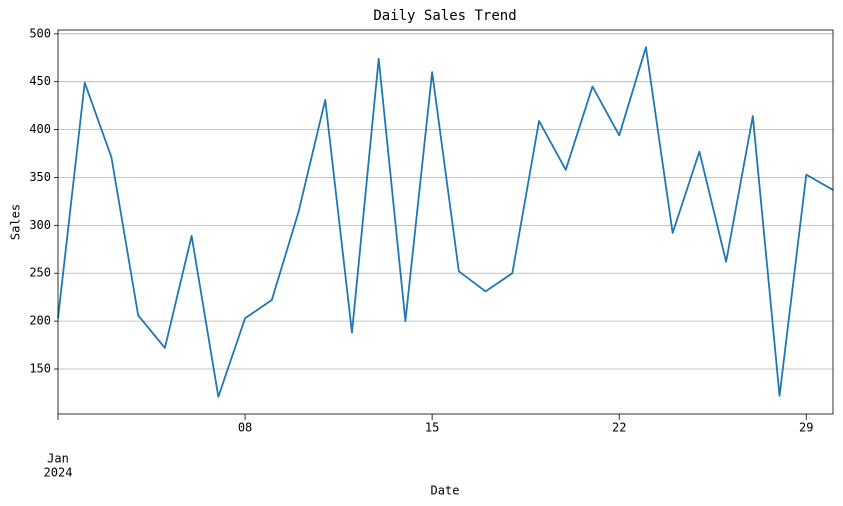 Image resolution: width=843 pixels, height=506 pixels. Describe the element at coordinates (40, 177) in the screenshot. I see `y-tick-label: 350` at that location.